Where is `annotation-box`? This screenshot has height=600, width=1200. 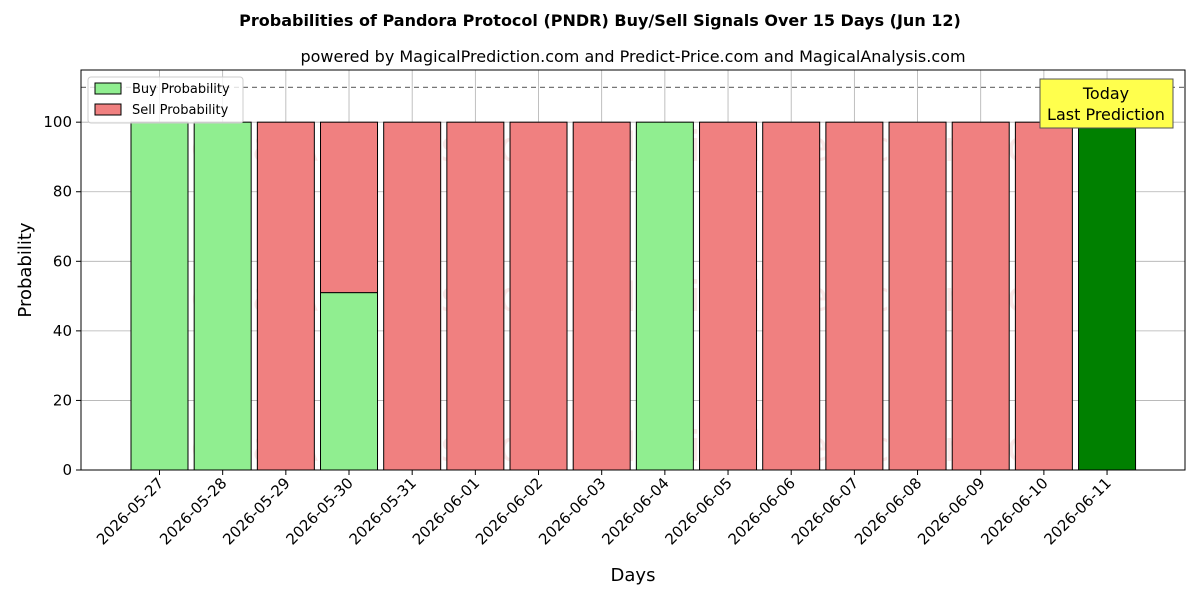
annotation-box is located at coordinates (1106, 103).